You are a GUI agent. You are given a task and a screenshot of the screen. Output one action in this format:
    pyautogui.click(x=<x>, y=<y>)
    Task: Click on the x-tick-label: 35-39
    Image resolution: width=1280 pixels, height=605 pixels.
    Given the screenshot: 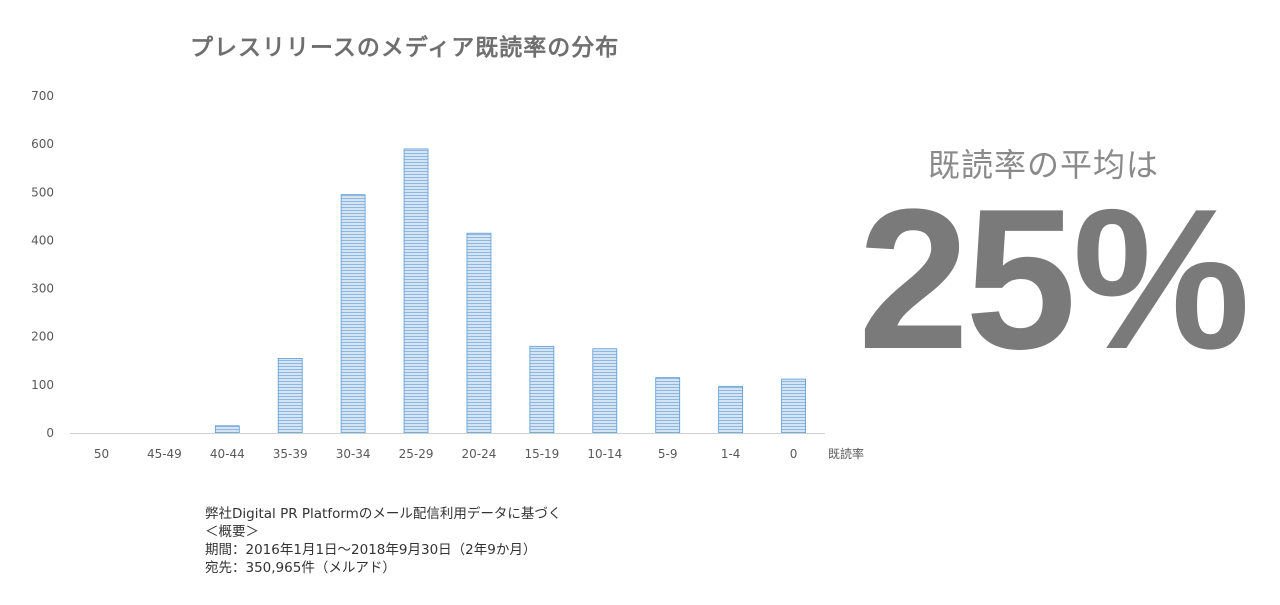 What is the action you would take?
    pyautogui.click(x=290, y=454)
    